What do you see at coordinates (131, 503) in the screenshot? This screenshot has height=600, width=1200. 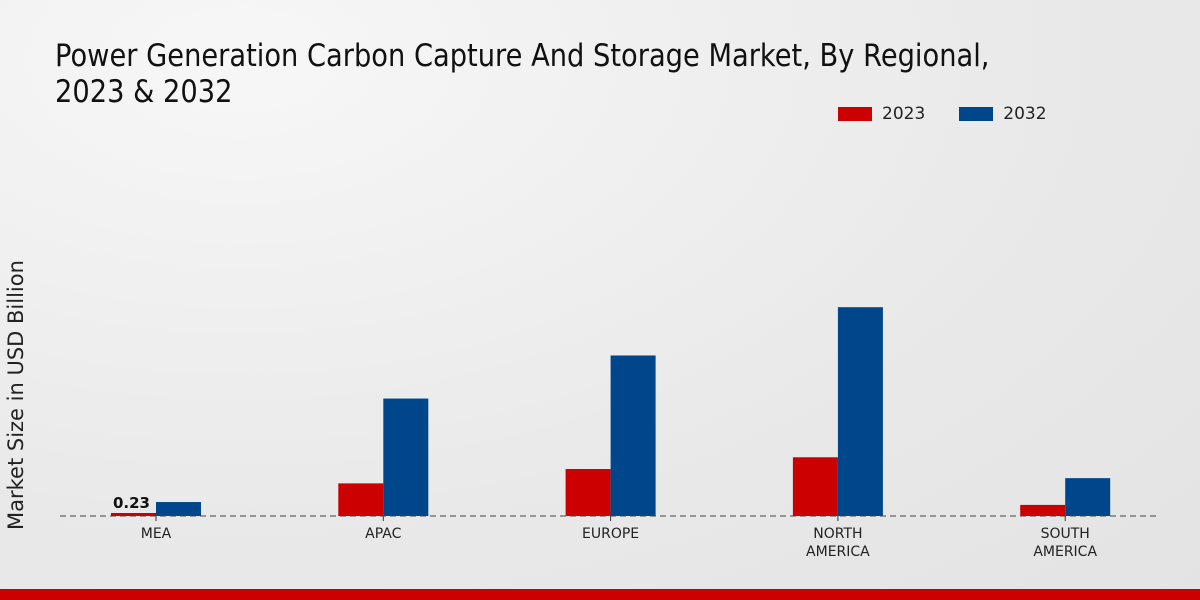 I see `data-label: 0.23` at bounding box center [131, 503].